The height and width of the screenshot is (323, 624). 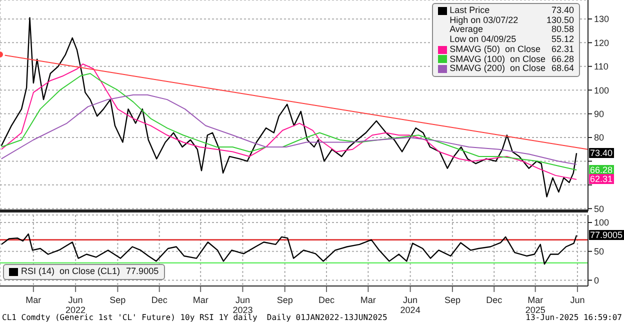 I want to click on x-tick-label: Jun 2024, so click(x=410, y=305).